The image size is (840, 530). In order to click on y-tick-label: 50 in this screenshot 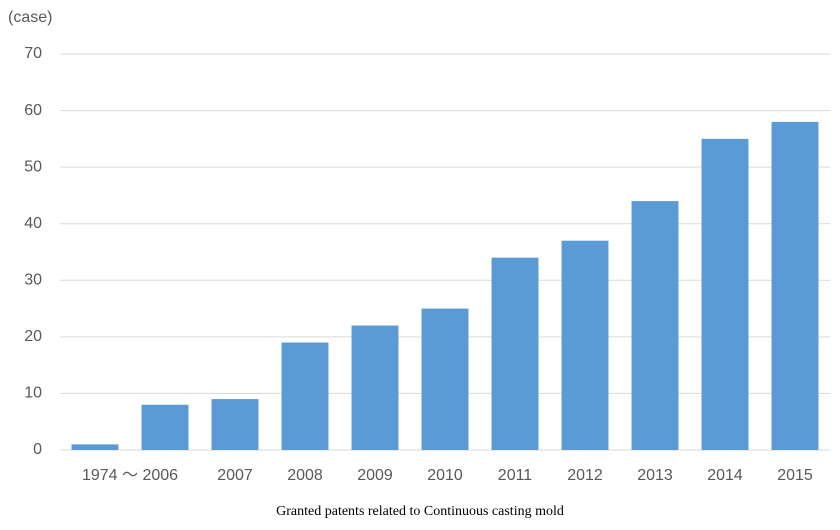, I will do `click(33, 166)`.